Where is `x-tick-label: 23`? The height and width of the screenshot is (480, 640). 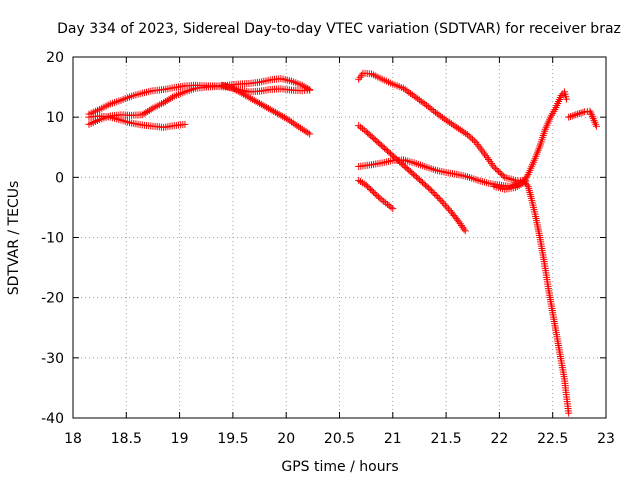 x-tick-label: 23 is located at coordinates (606, 439).